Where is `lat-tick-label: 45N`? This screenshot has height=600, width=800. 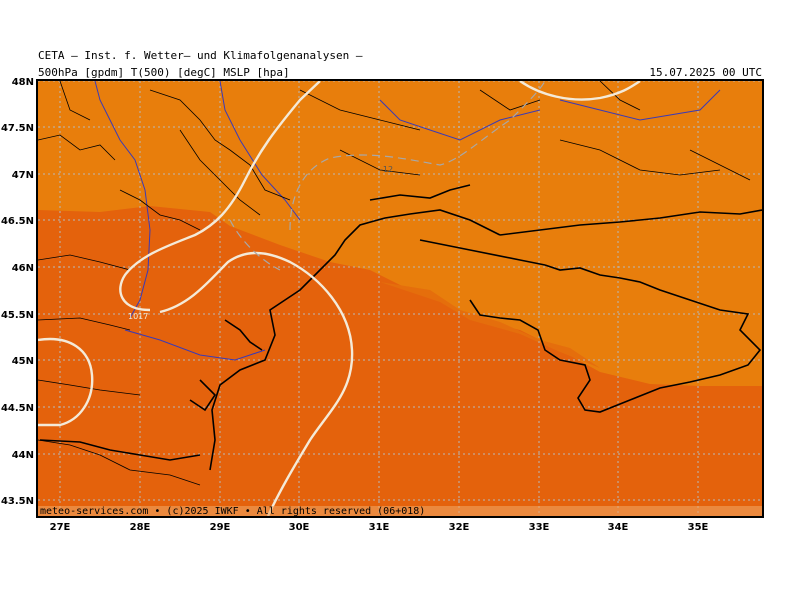
lat-tick-label: 45N is located at coordinates (23, 361).